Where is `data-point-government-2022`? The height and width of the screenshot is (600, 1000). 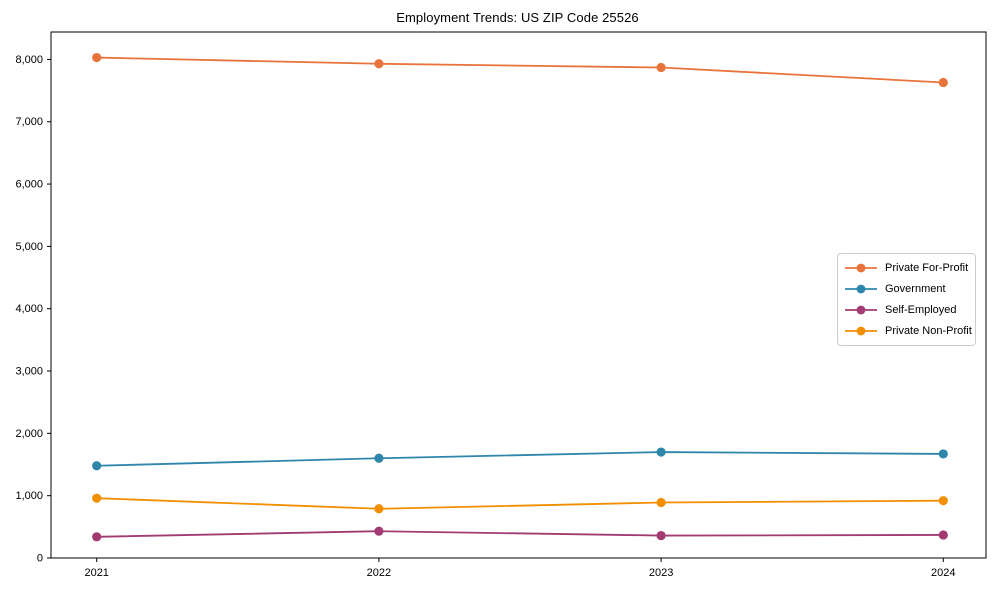
data-point-government-2022 is located at coordinates (379, 458).